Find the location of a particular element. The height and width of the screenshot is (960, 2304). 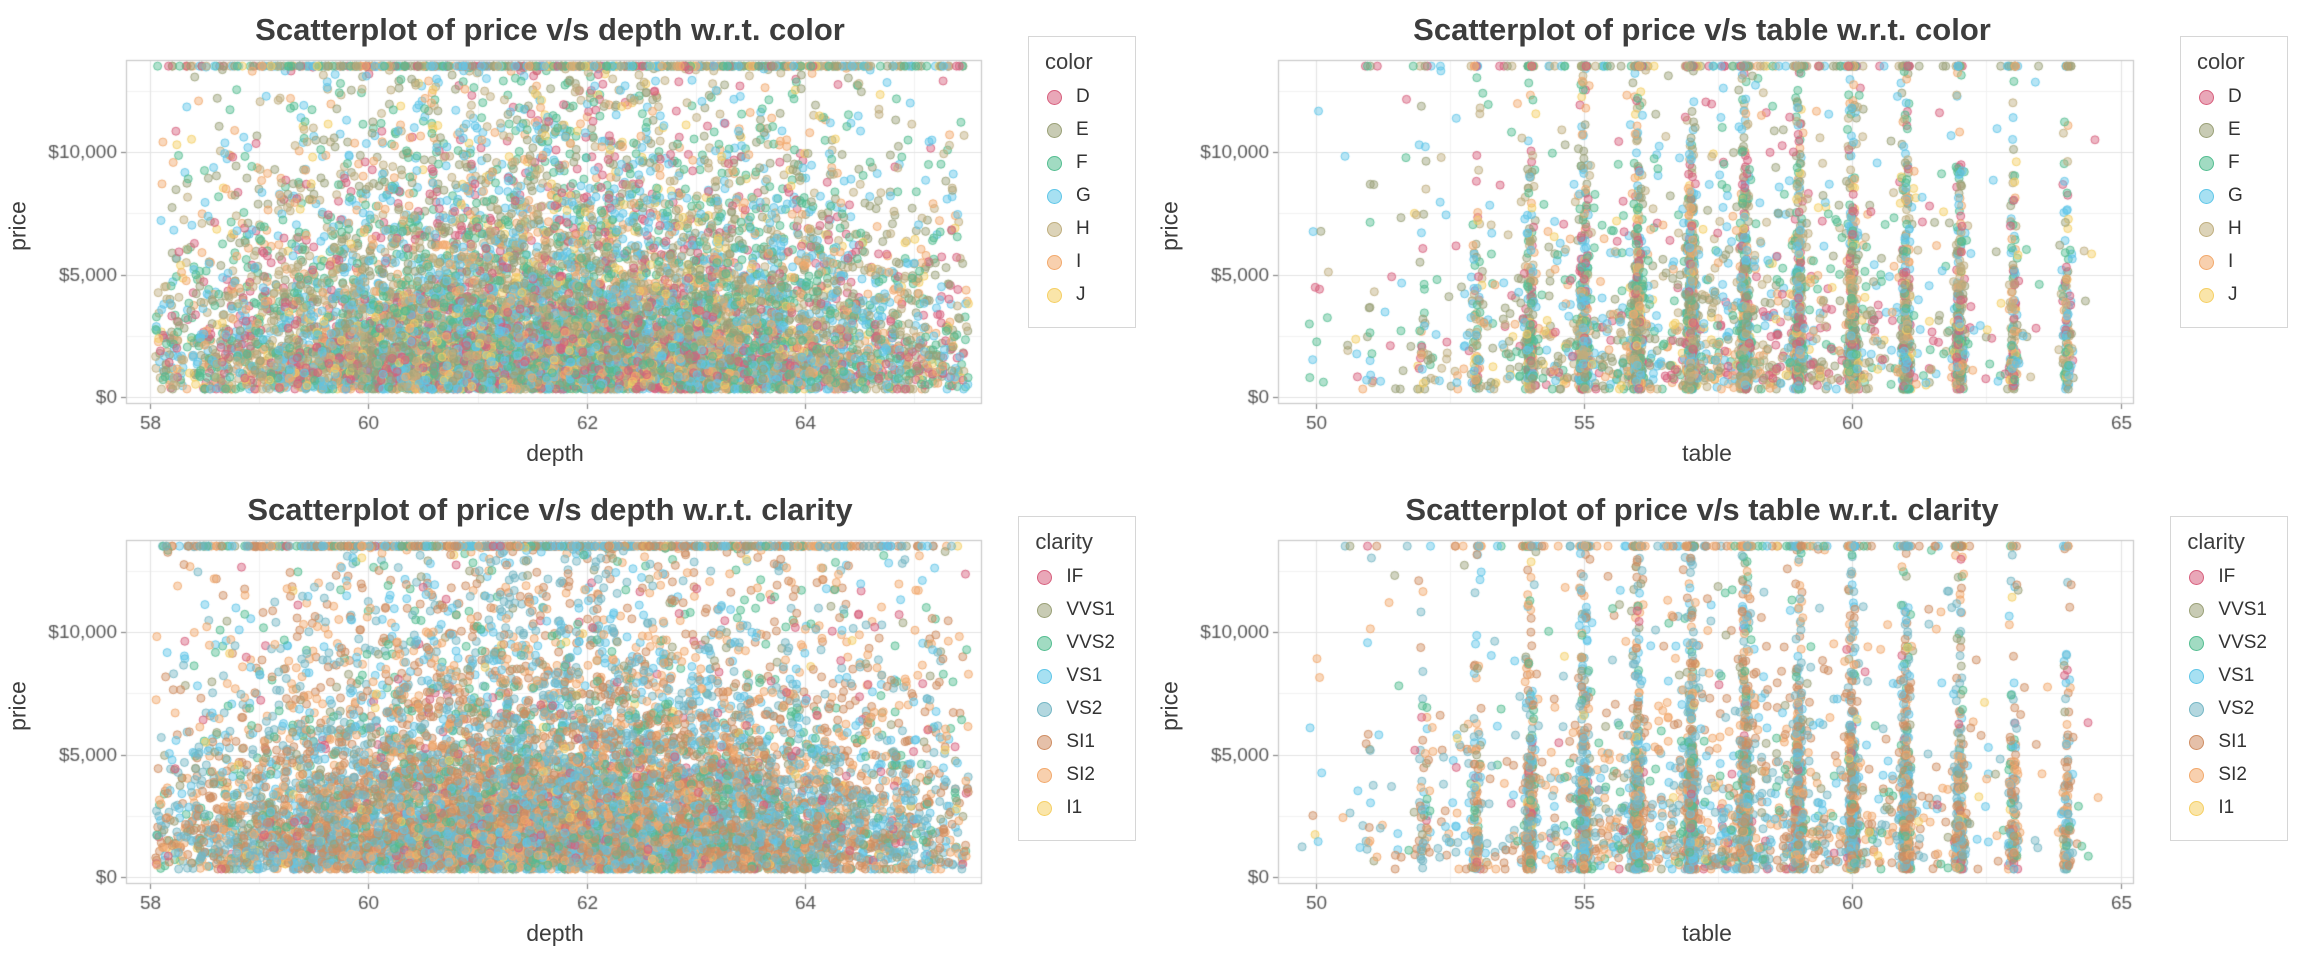

legend-item: VVS1 is located at coordinates (1076, 610).